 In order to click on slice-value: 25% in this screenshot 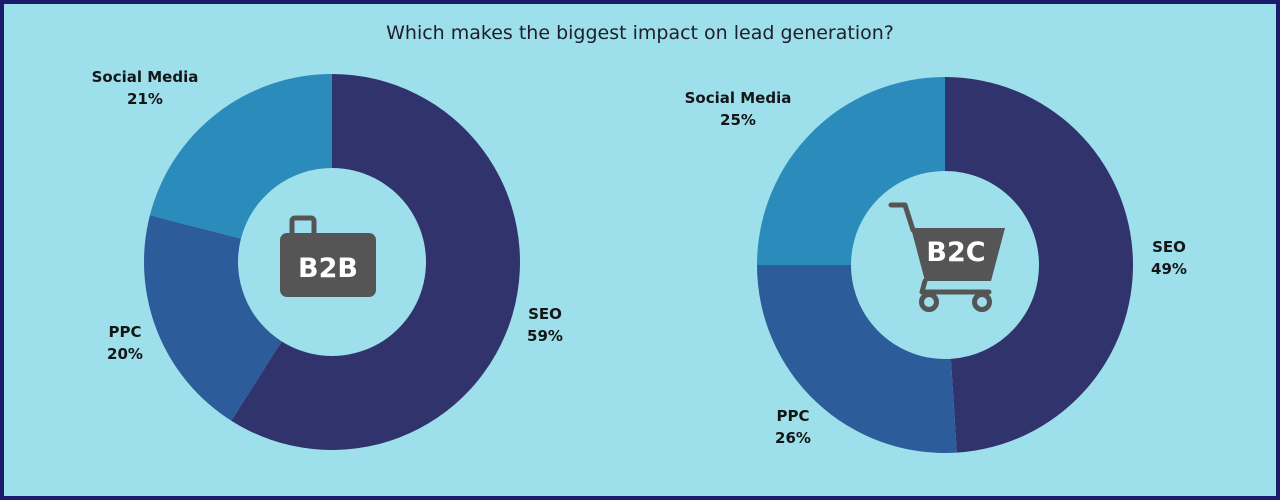, I will do `click(738, 120)`.